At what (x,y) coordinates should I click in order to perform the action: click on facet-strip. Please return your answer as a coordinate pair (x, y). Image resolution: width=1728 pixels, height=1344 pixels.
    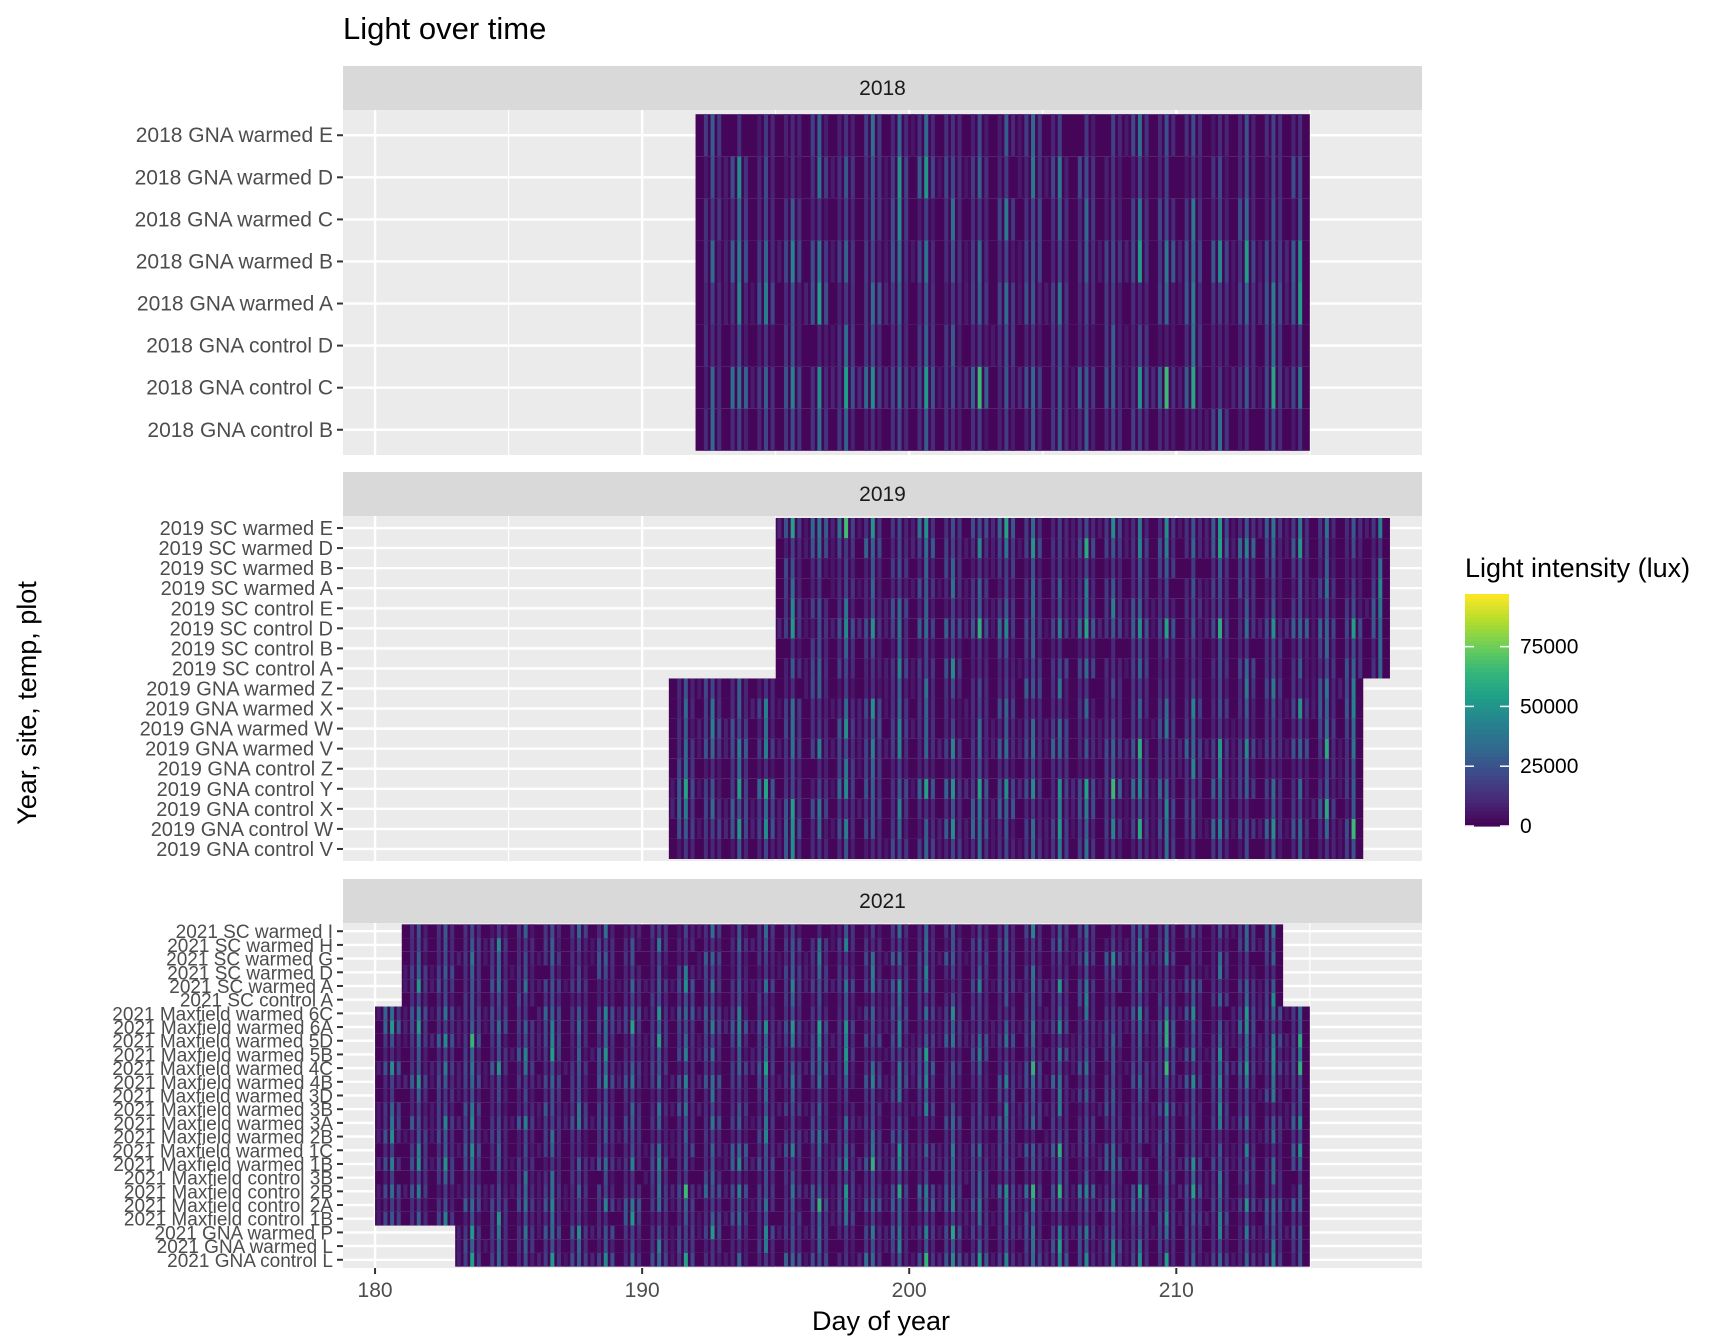
    Looking at the image, I should click on (882, 88).